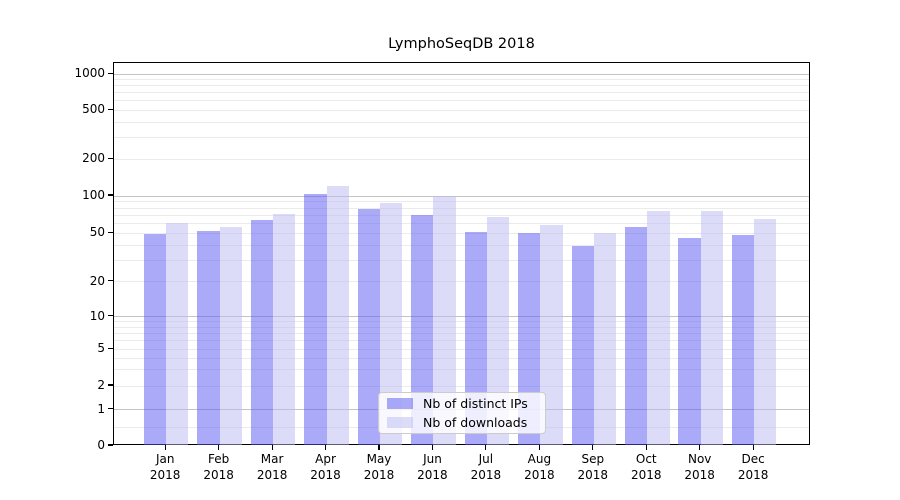  I want to click on bar-distinct-ips-dec, so click(743, 340).